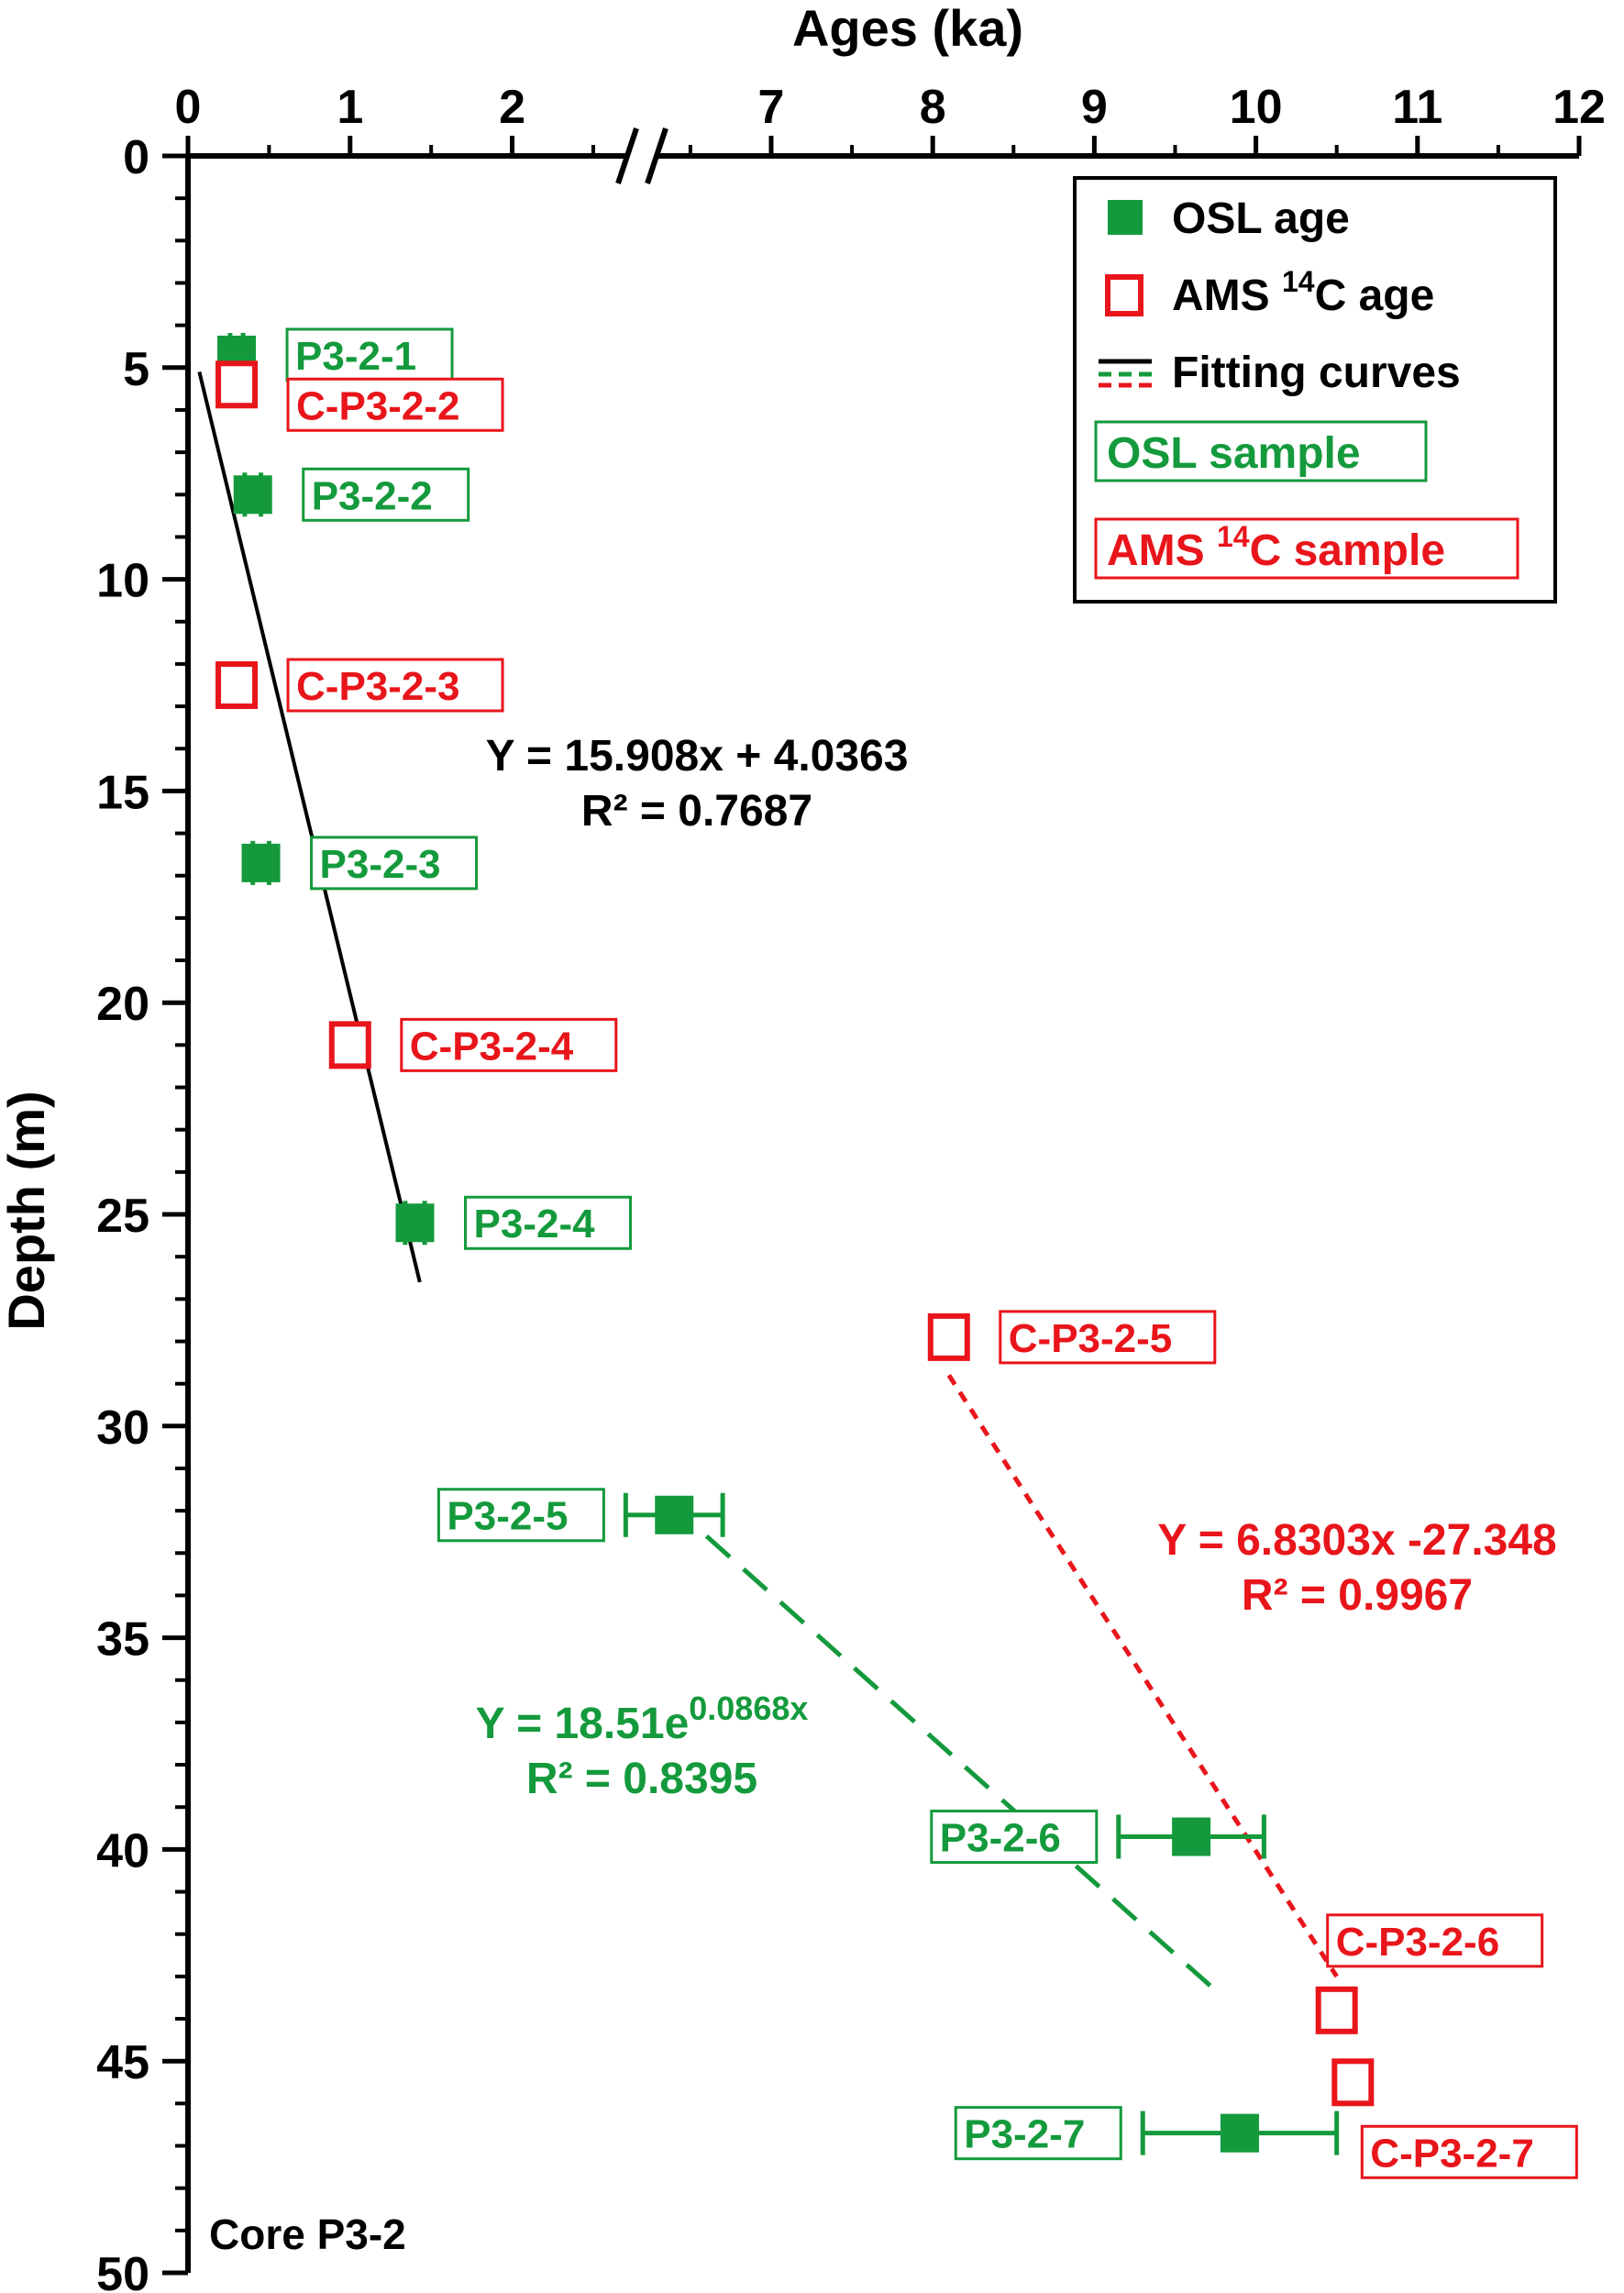  I want to click on legend-label-text: OSL sample, so click(1234, 453).